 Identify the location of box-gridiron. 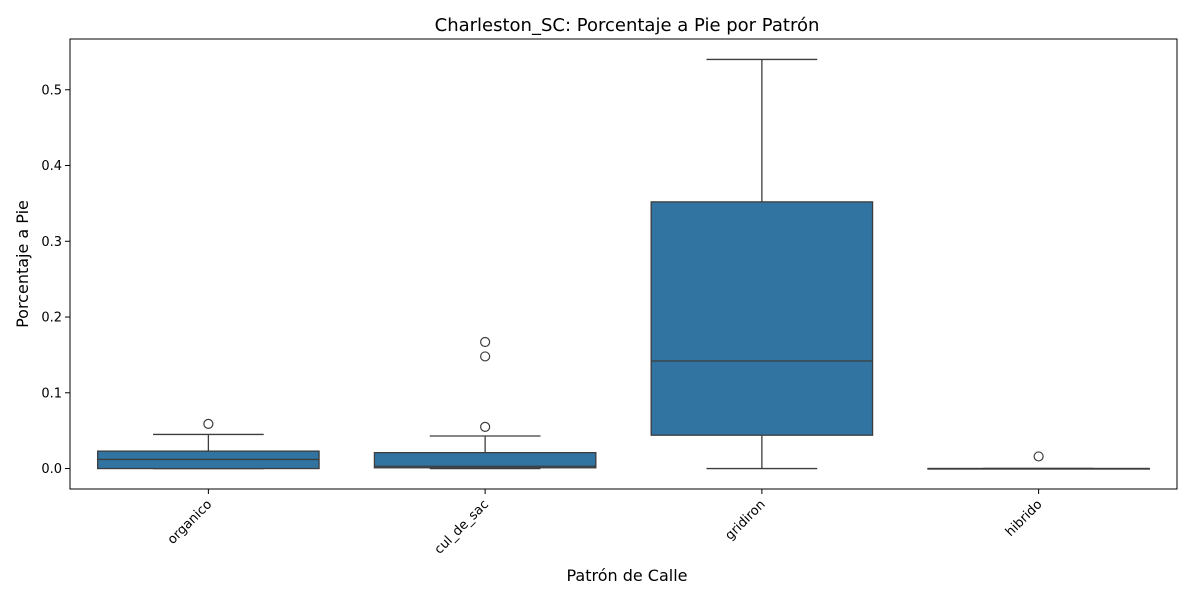
(762, 318).